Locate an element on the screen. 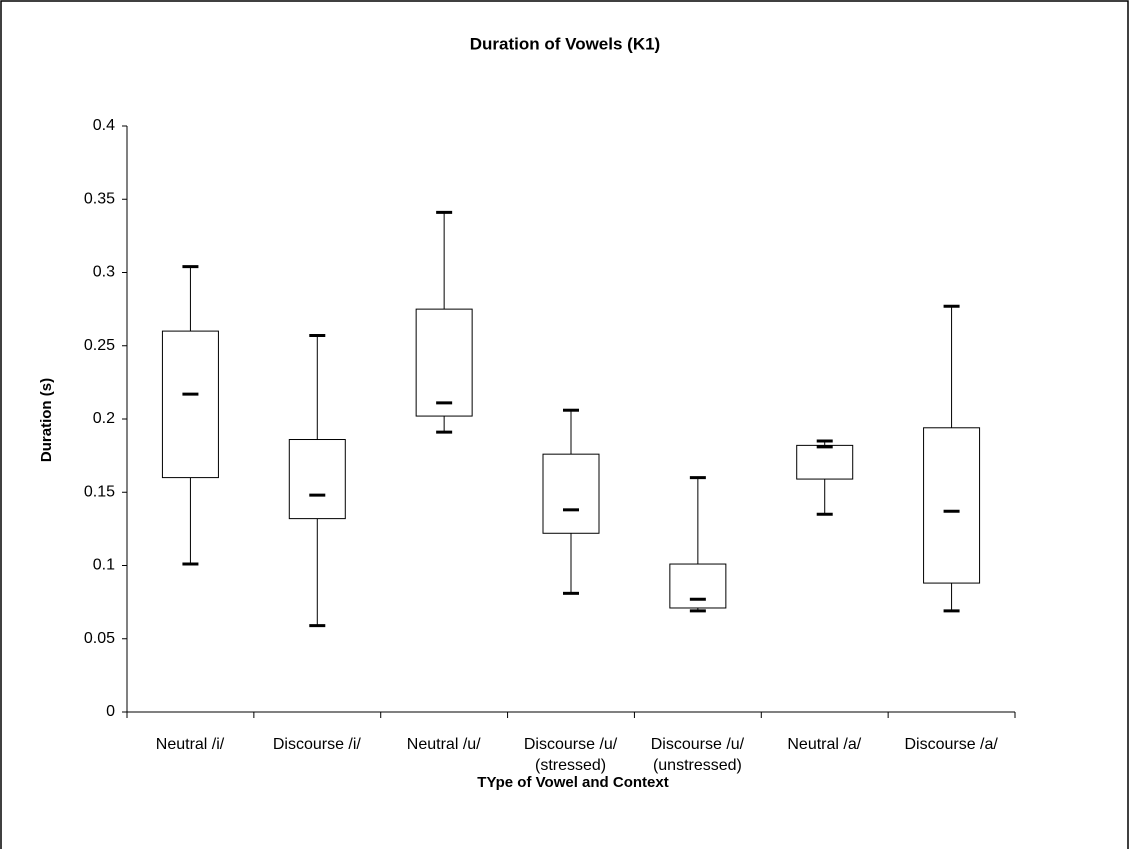 This screenshot has width=1130, height=849. y-tick-label: 0.3 is located at coordinates (104, 272).